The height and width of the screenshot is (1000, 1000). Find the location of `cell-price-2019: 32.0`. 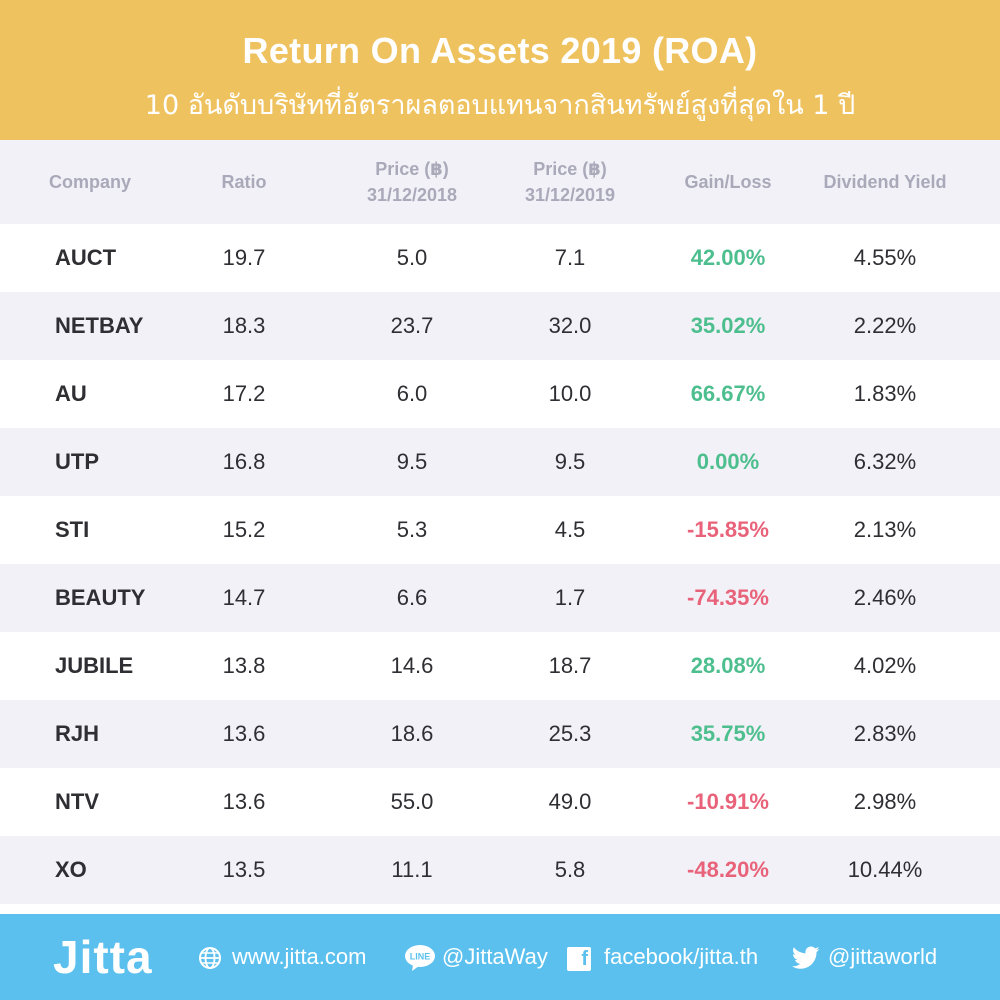

cell-price-2019: 32.0 is located at coordinates (570, 325).